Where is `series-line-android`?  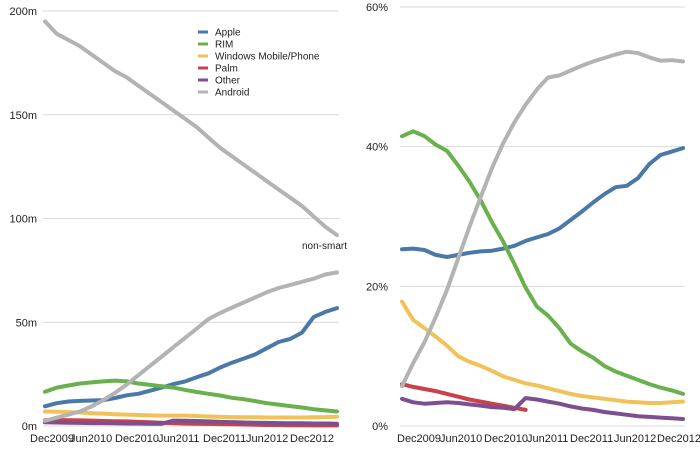 series-line-android is located at coordinates (191, 346).